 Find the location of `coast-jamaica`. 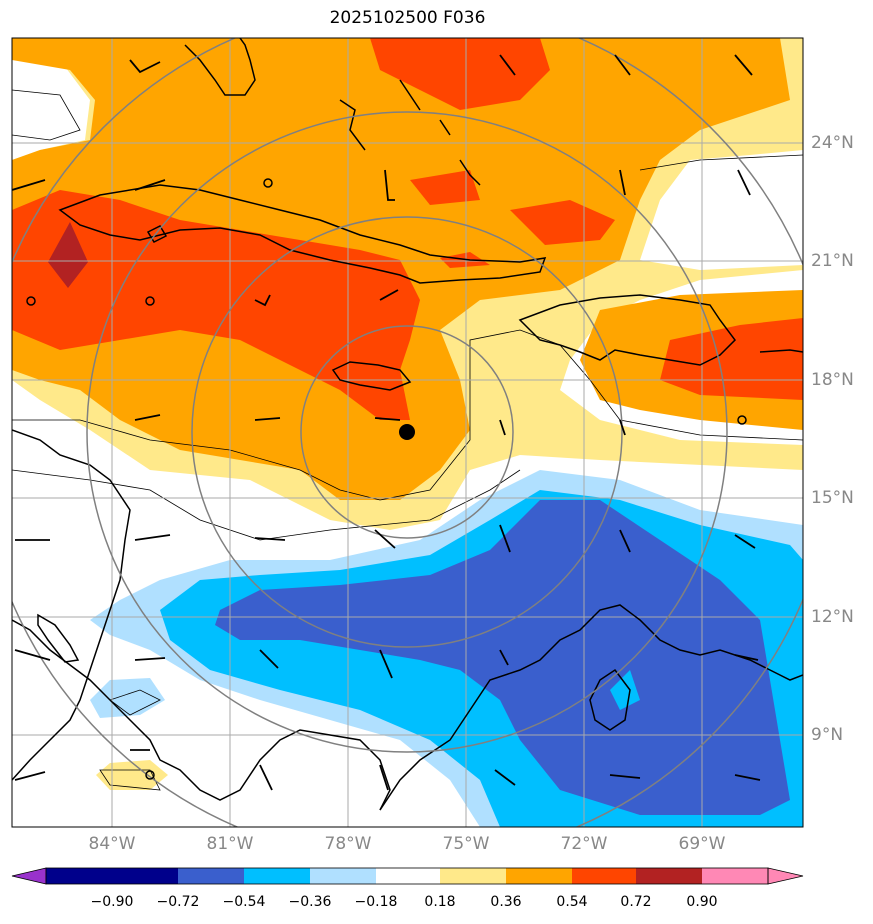

coast-jamaica is located at coordinates (371, 376).